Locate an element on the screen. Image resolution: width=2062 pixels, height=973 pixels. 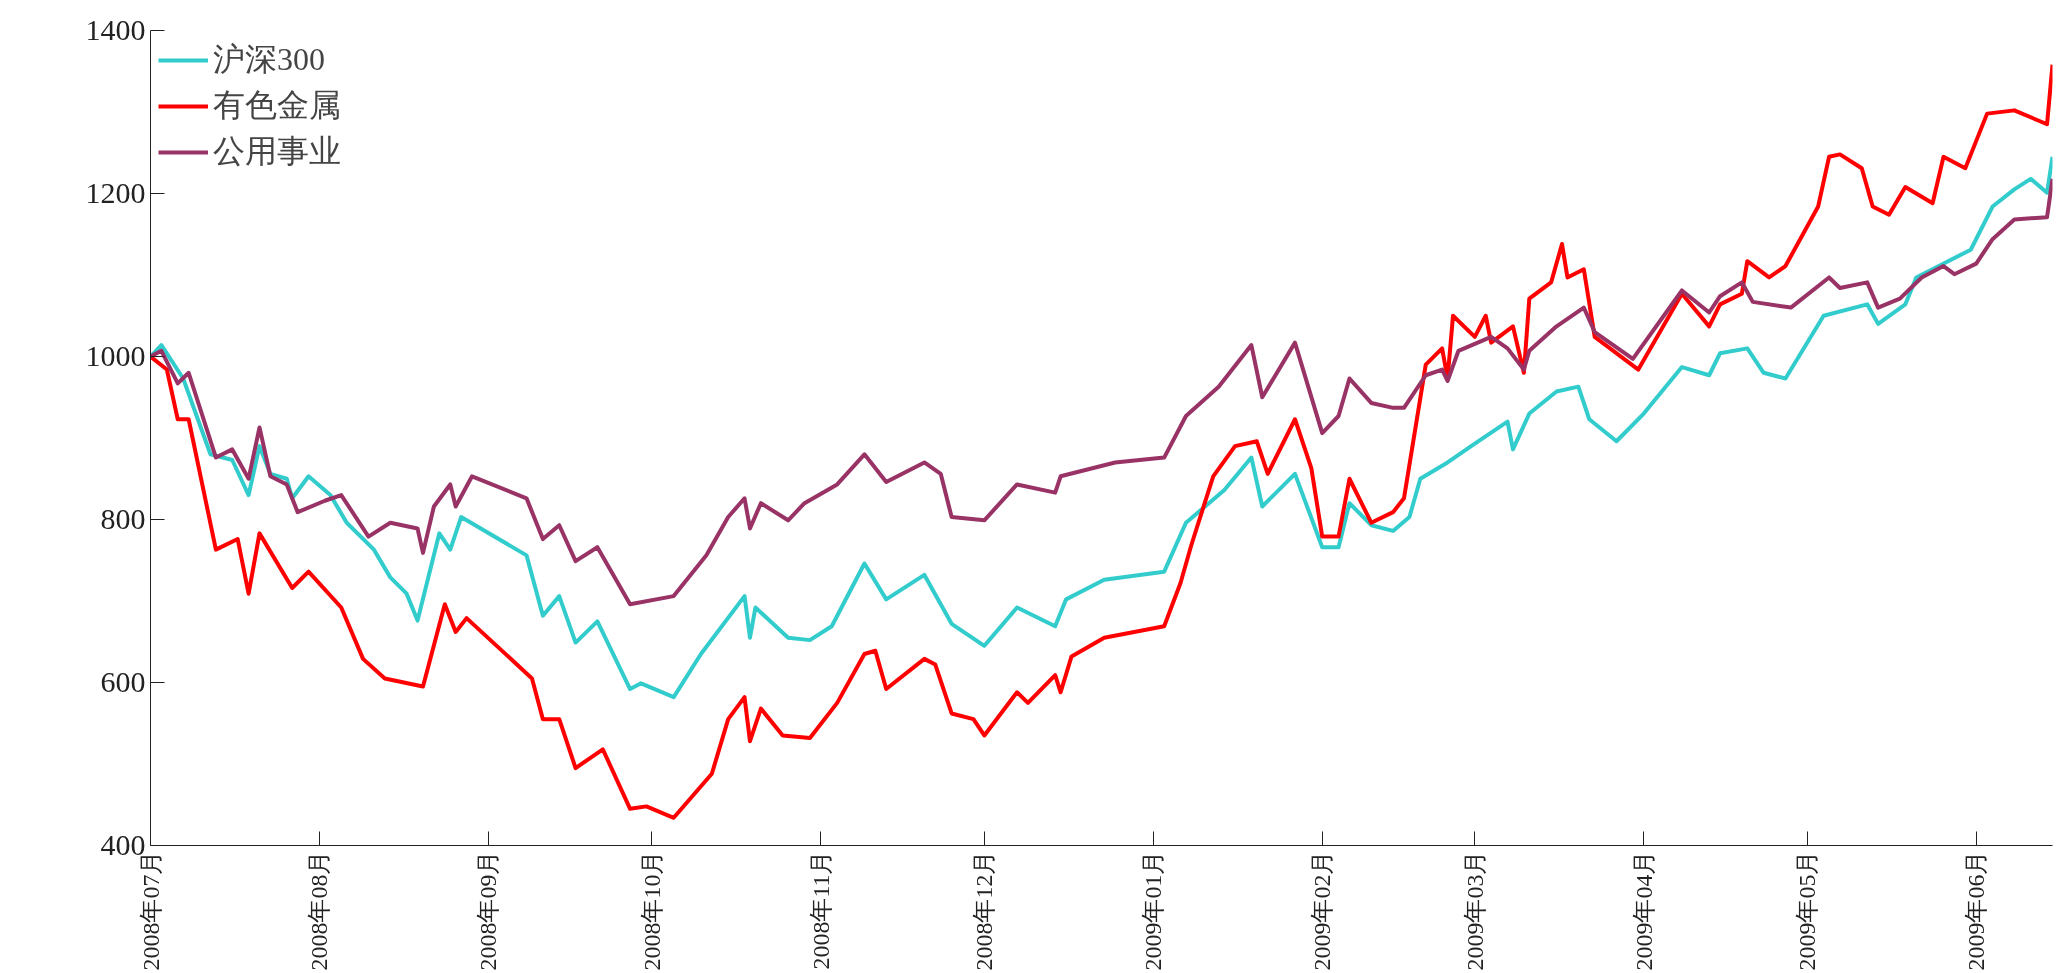
x-tick-label: 2008年11月 is located at coordinates (820, 910).